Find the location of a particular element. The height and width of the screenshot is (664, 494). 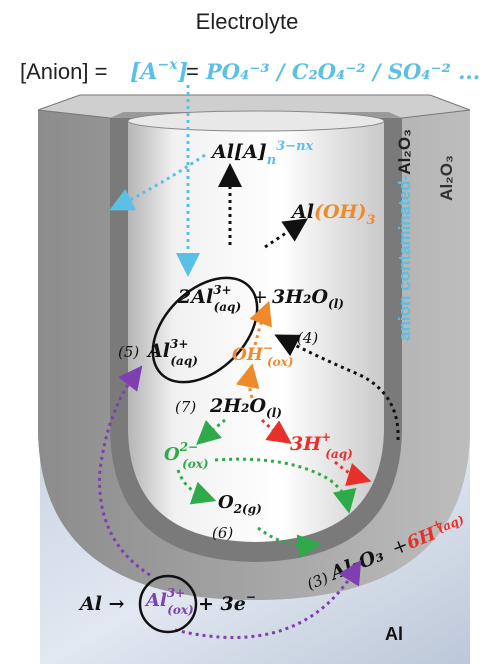

ion-to-solution-arrow is located at coordinates (124, 471).